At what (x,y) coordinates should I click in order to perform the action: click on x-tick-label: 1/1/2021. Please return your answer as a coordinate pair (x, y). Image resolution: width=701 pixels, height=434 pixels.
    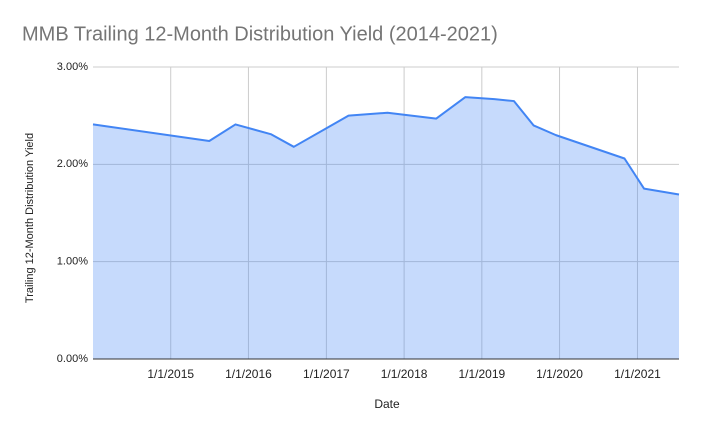
    Looking at the image, I should click on (637, 374).